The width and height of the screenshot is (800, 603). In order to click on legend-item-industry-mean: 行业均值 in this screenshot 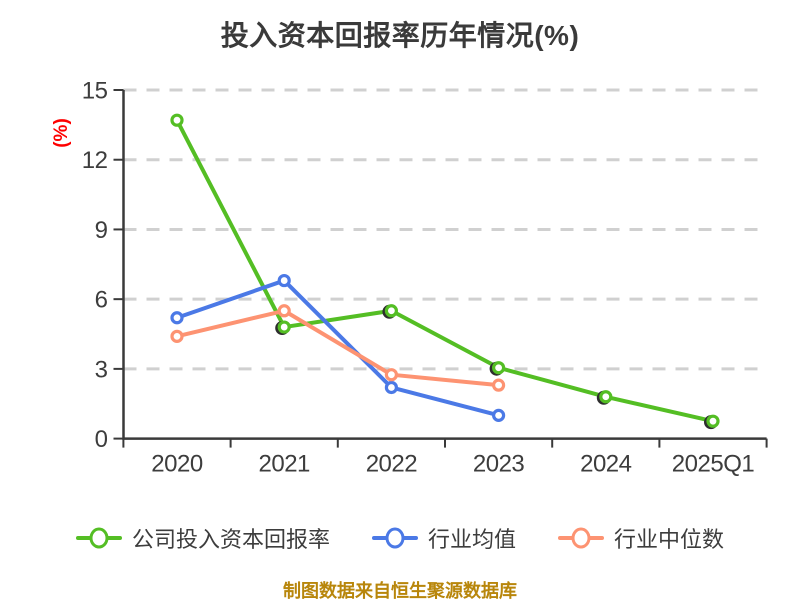, I will do `click(443, 538)`.